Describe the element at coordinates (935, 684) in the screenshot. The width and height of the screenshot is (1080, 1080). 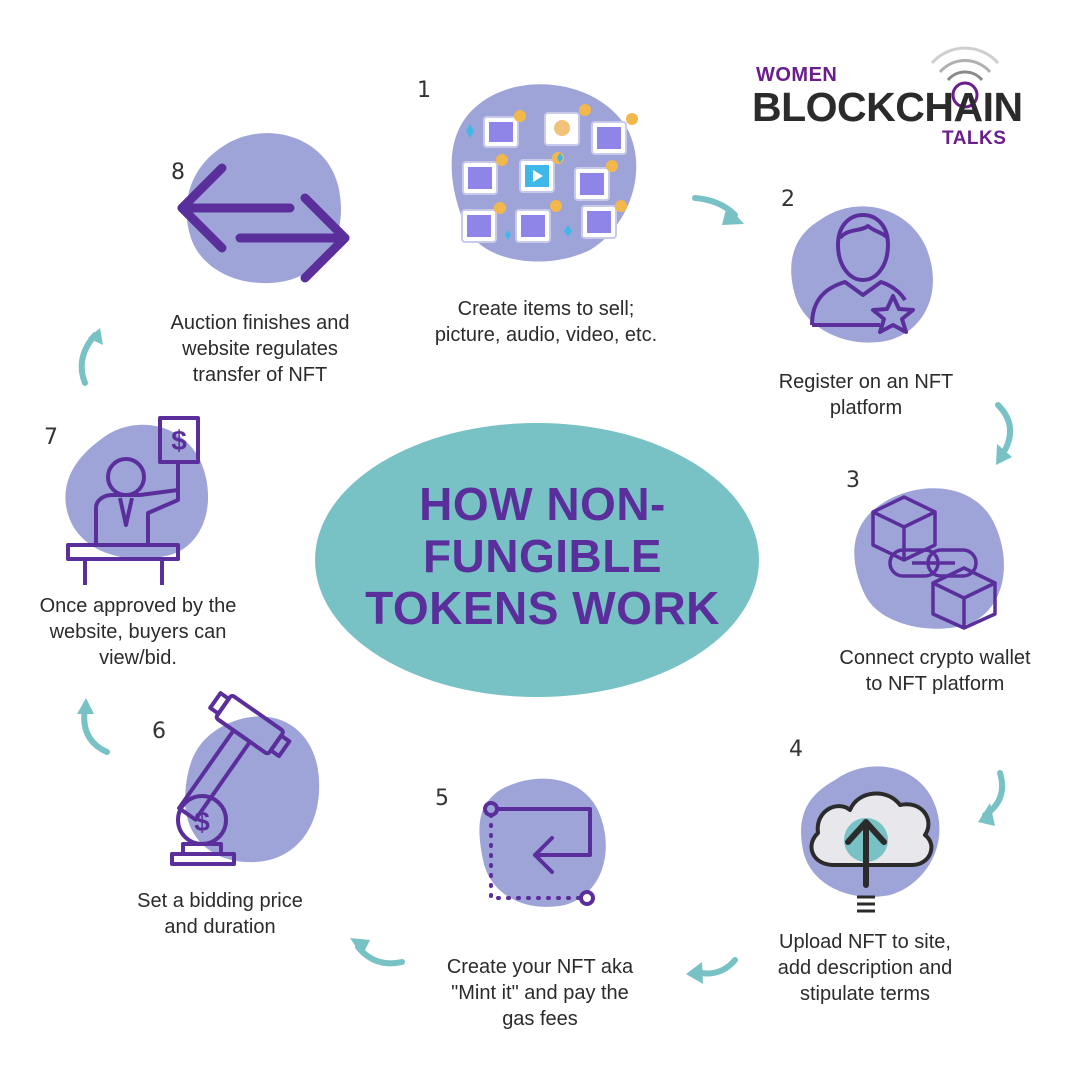
I see `caption-line: to NFT platform` at that location.